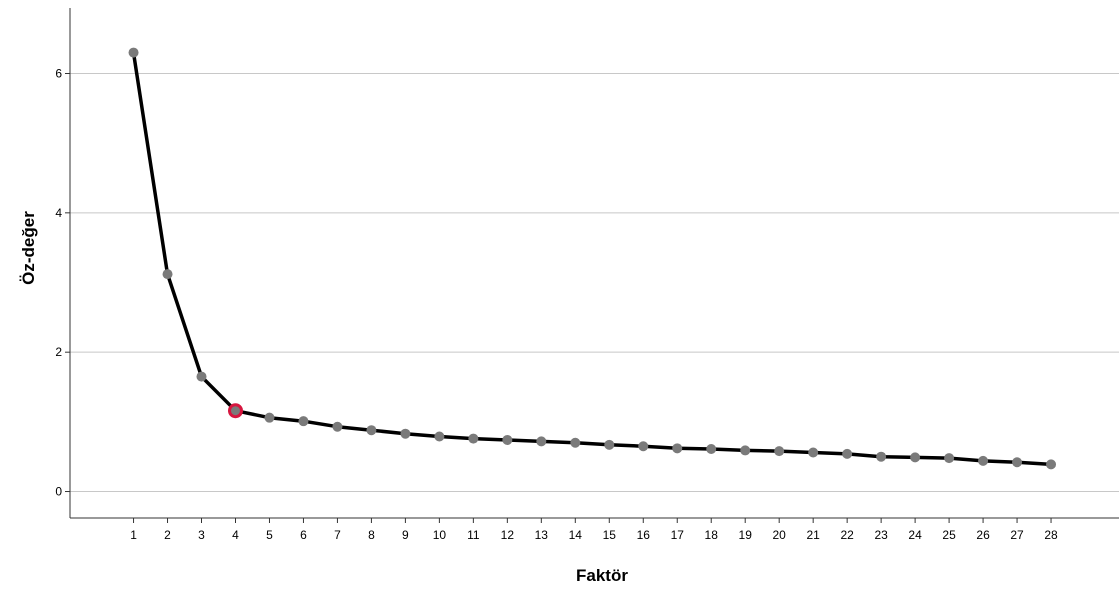  I want to click on x-tick-label-14: 14, so click(576, 535).